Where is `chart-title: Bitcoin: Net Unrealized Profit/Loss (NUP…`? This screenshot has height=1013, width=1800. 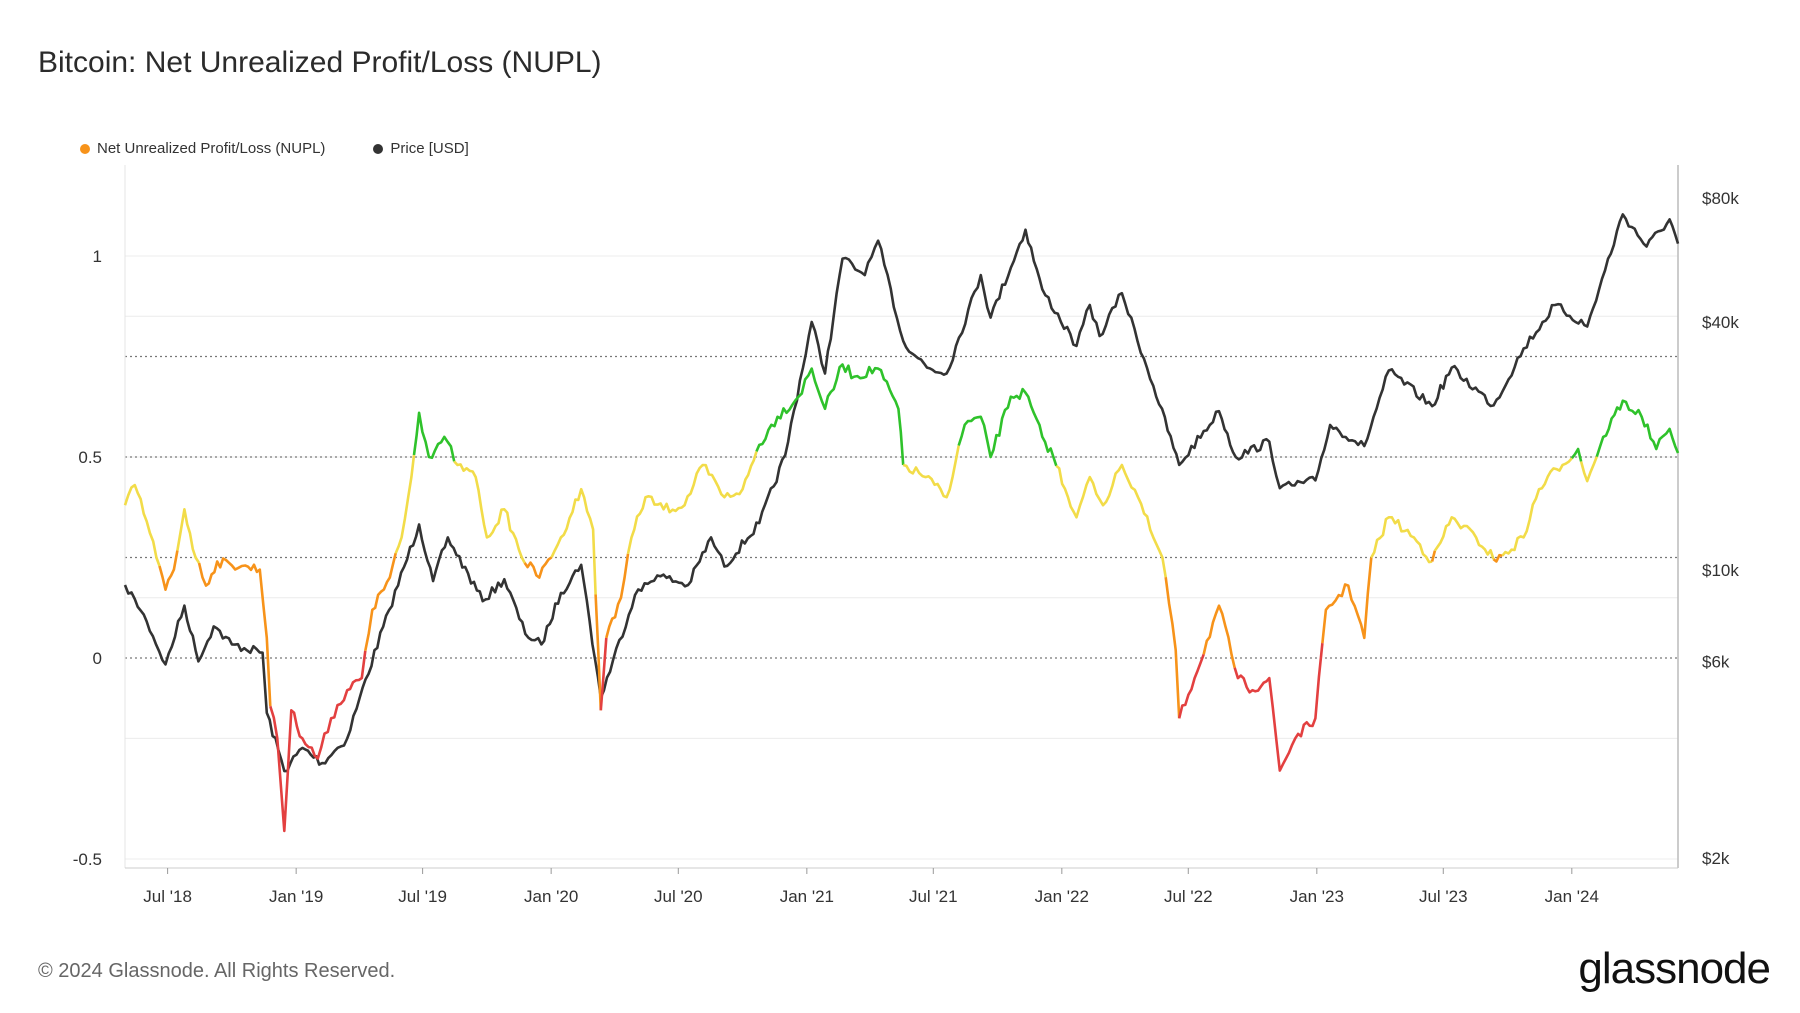
chart-title: Bitcoin: Net Unrealized Profit/Loss (NUP… is located at coordinates (320, 62).